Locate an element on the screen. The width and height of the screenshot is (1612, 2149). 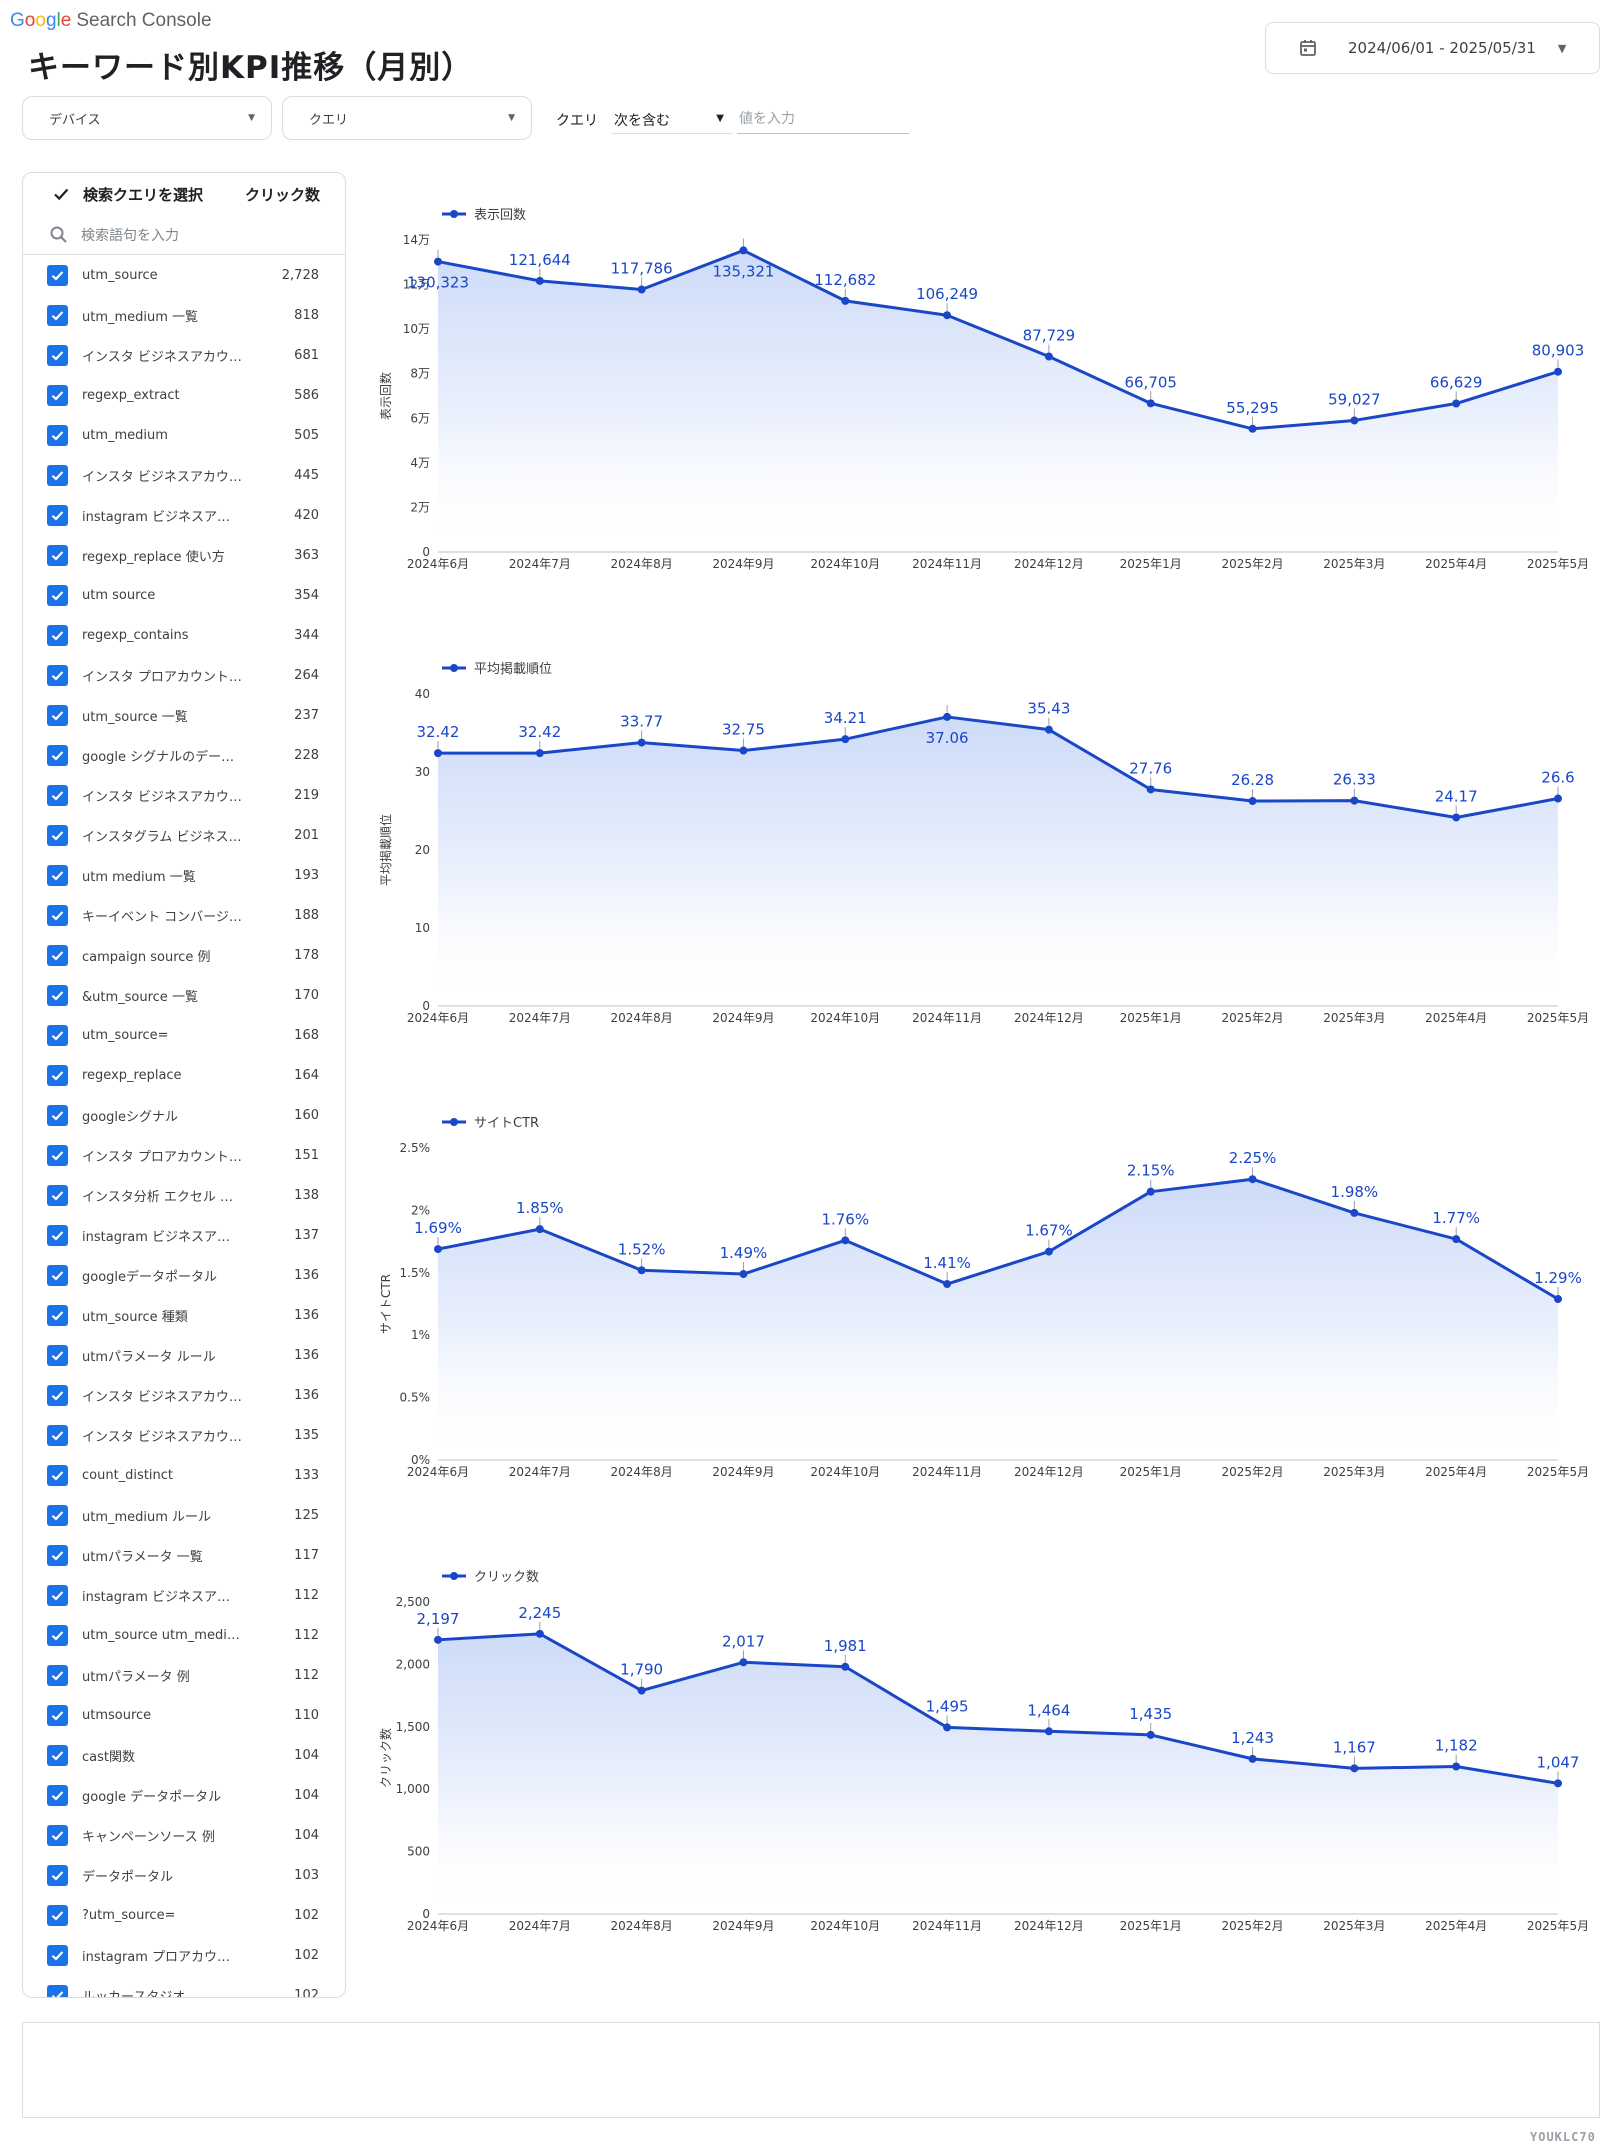
query-list-item: google データポータル 104 is located at coordinates (184, 1795).